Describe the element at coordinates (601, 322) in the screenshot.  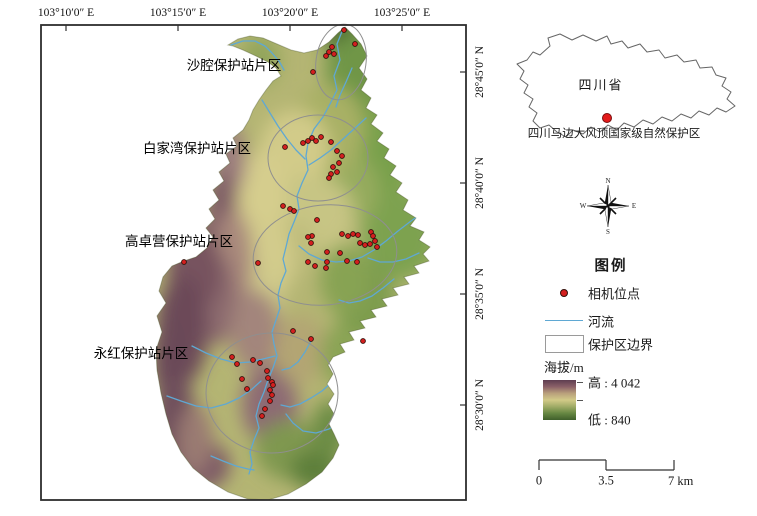
I see `legend-river-label: 河流` at that location.